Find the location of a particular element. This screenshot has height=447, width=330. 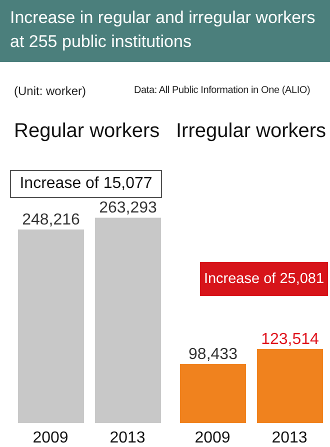

text: Data: All Public Information in One (ALIO) is located at coordinates (222, 90).